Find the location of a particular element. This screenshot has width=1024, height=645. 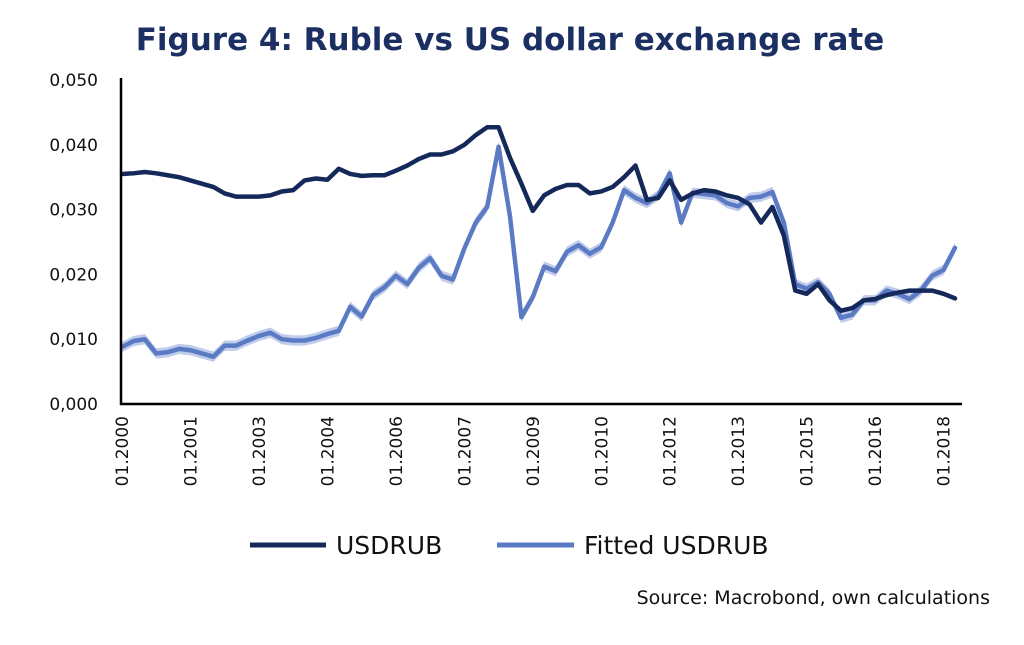

x-tick-label: 01.2001 is located at coordinates (191, 451).